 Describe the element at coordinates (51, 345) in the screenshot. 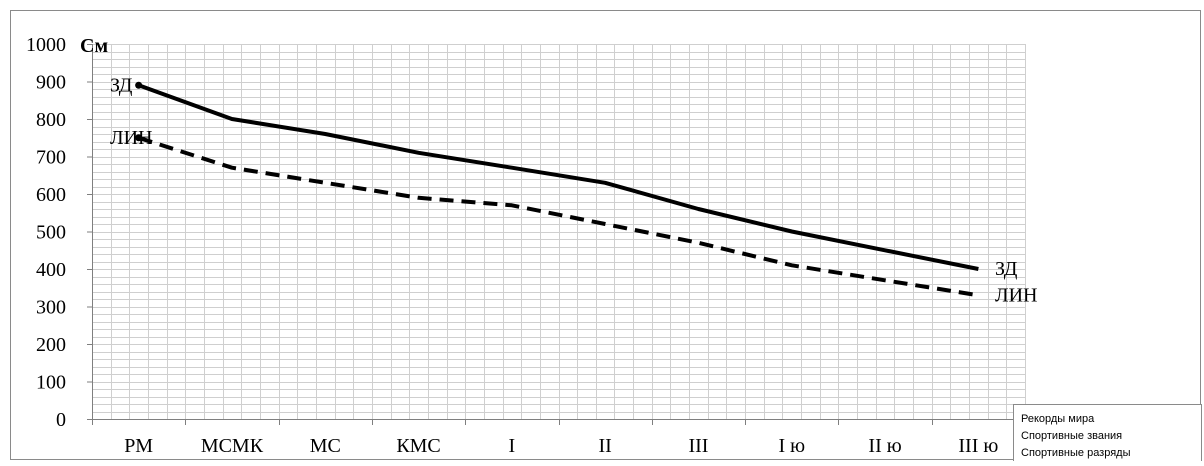

I see `y-tick-label: 200` at that location.